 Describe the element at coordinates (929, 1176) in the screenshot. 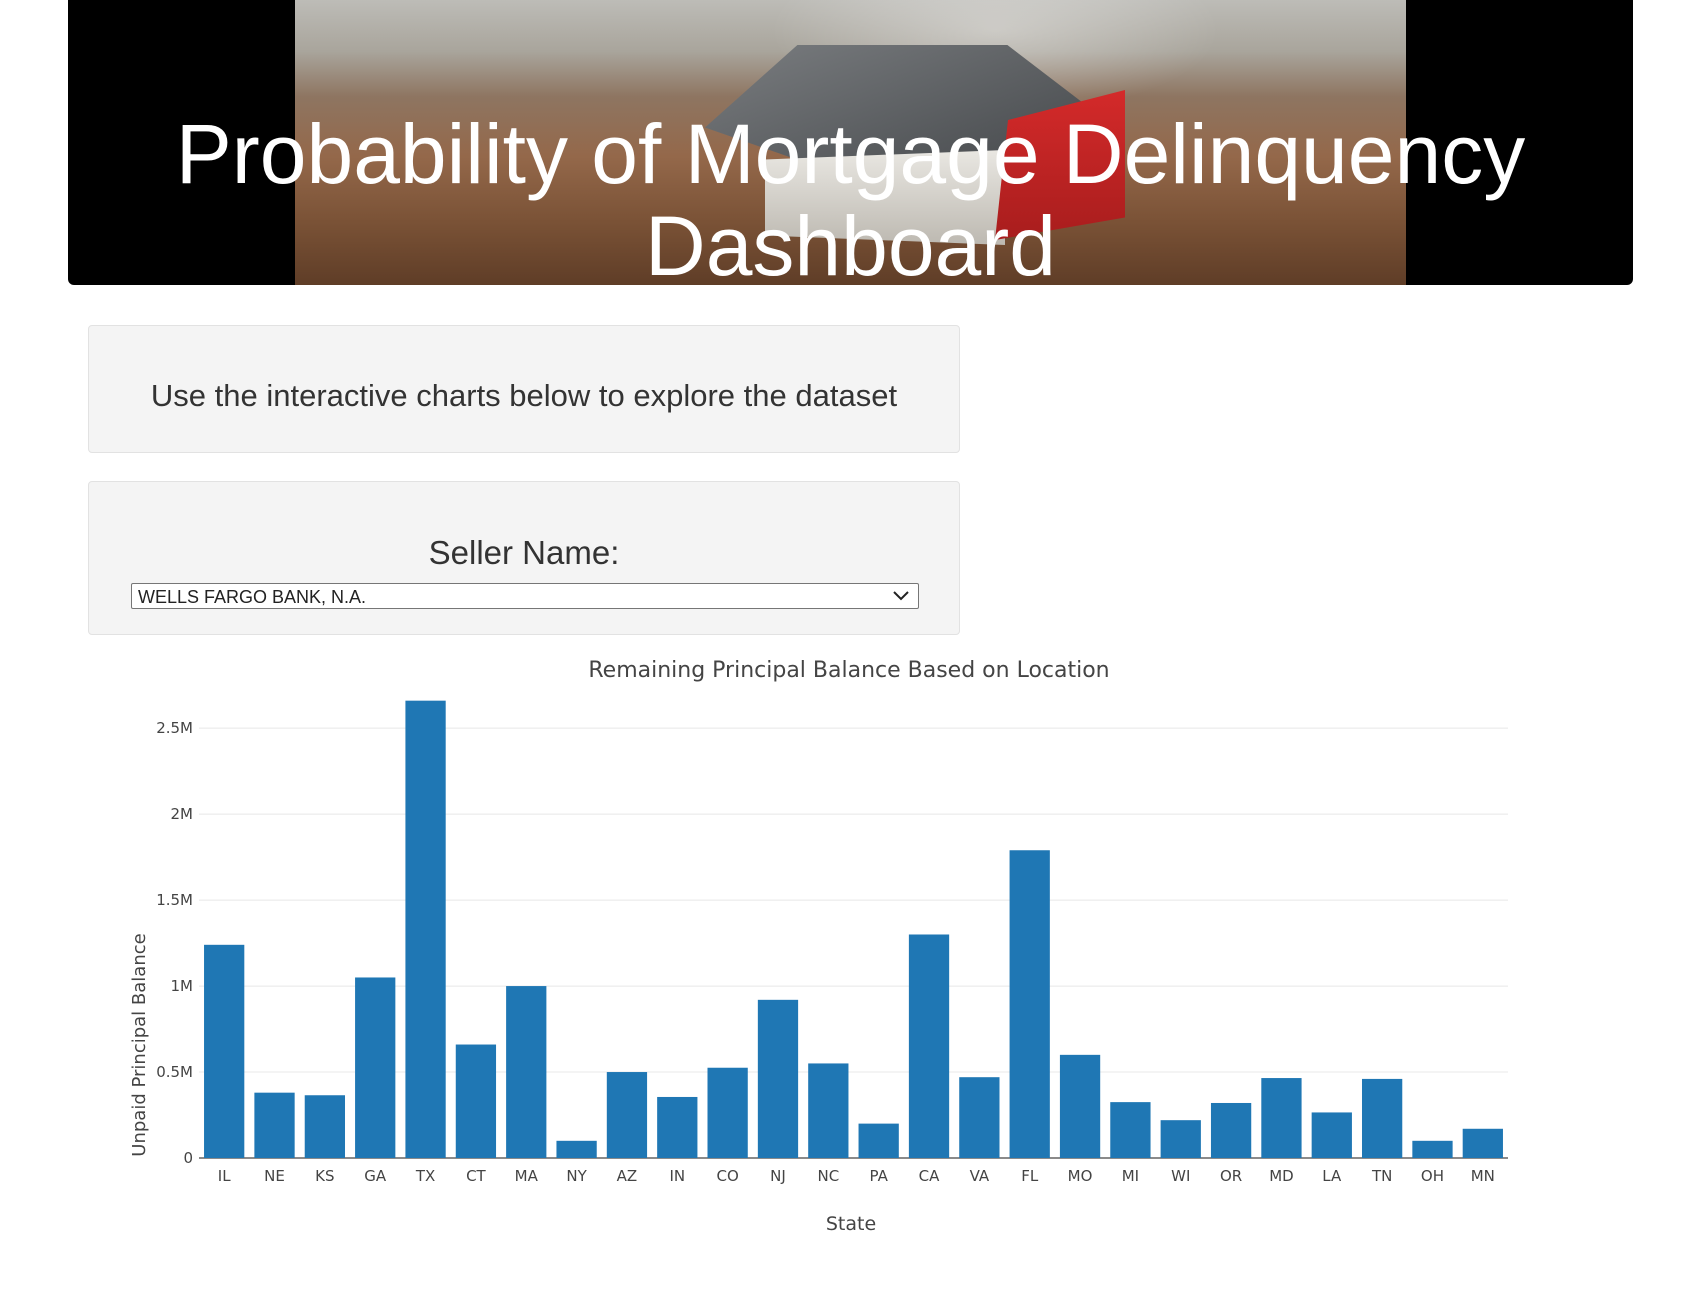

I see `x-tick-label: CA` at that location.